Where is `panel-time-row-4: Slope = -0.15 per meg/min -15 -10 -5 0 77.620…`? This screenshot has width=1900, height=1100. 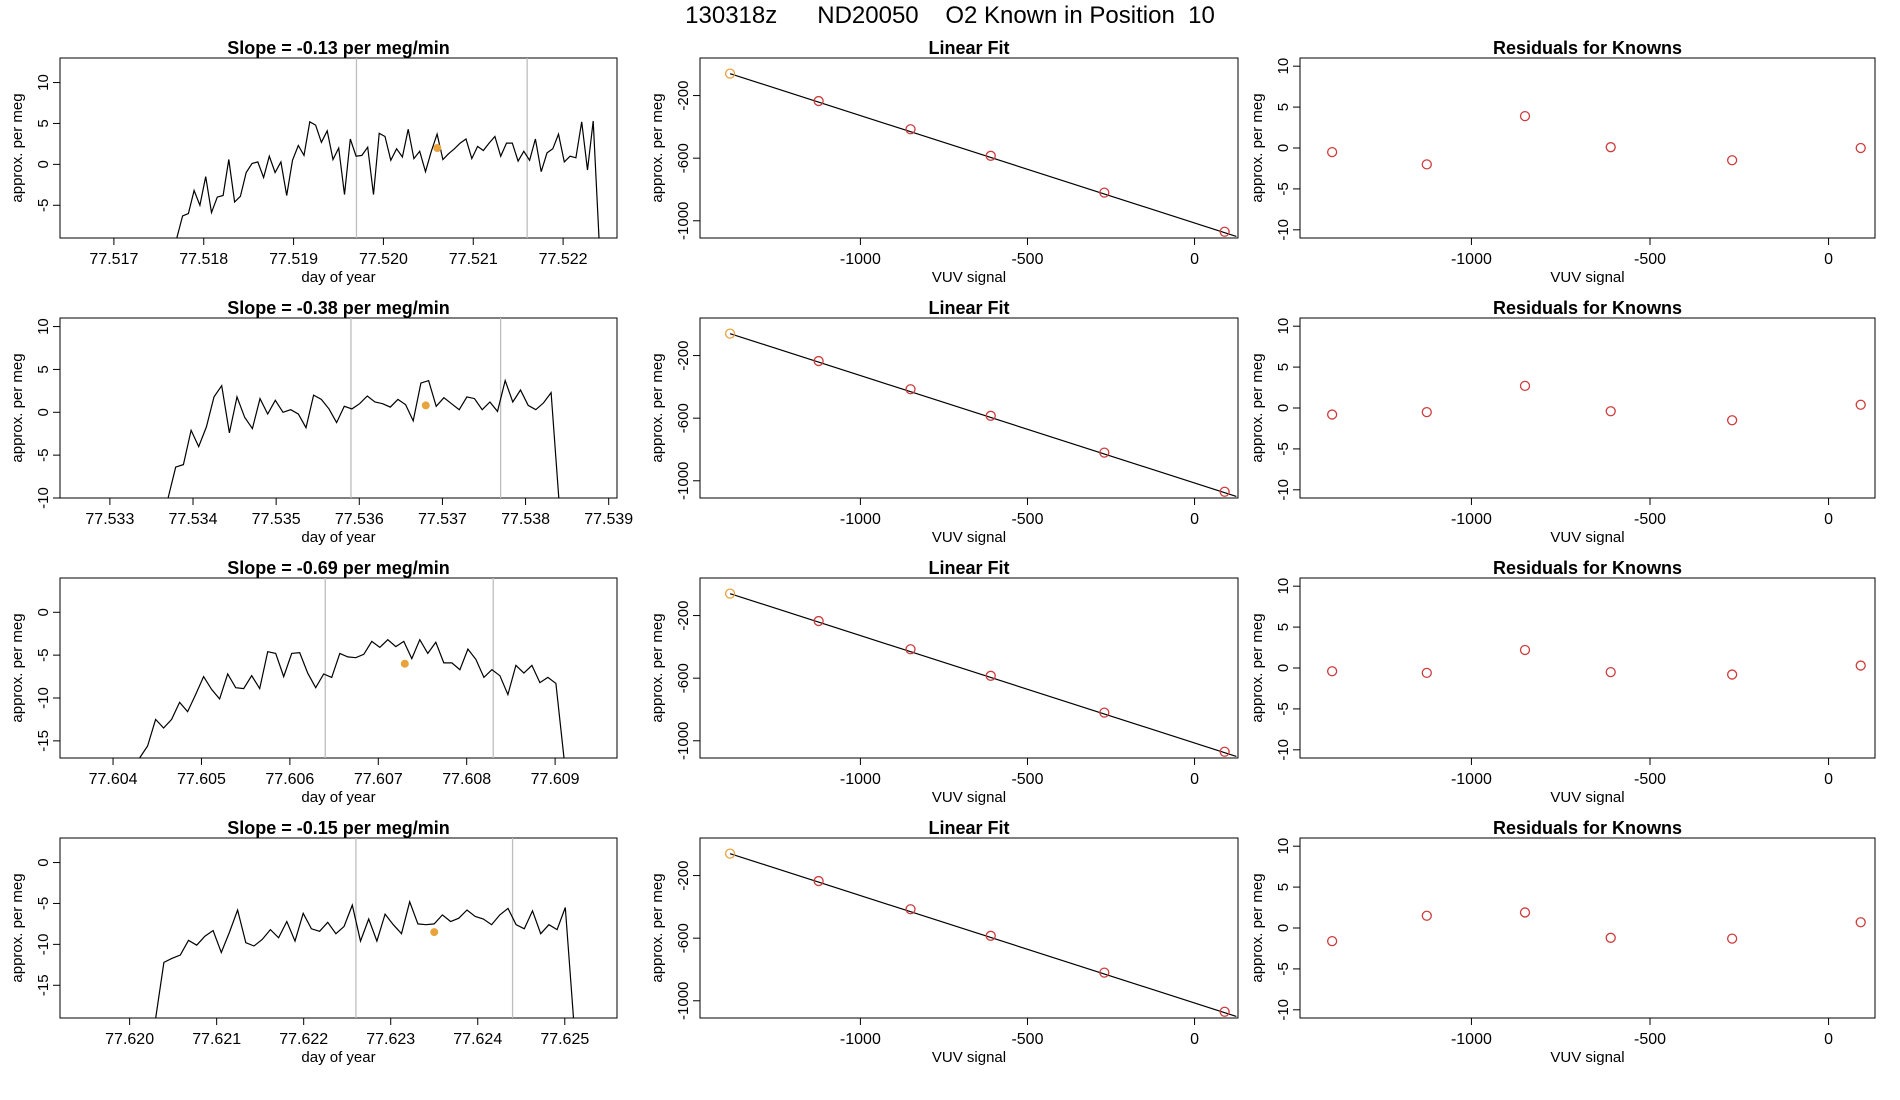
panel-time-row-4: Slope = -0.15 per meg/min -15 -10 -5 0 77.620… is located at coordinates (313, 942).